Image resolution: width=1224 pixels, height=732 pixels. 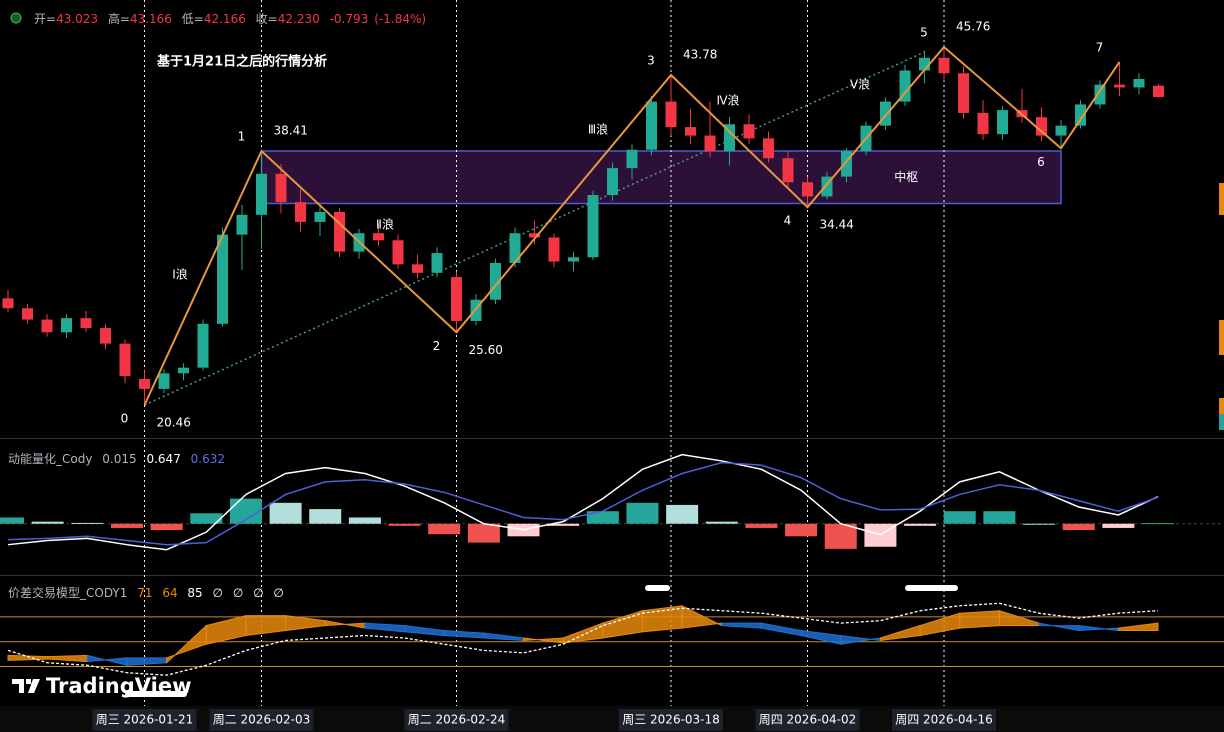 I want to click on logo, so click(x=26, y=686).